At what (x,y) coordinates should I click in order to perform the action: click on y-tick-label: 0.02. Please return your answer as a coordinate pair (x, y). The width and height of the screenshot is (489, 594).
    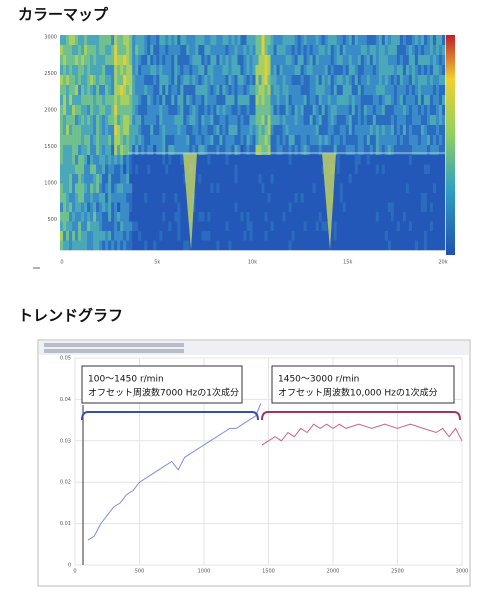
    Looking at the image, I should click on (65, 483).